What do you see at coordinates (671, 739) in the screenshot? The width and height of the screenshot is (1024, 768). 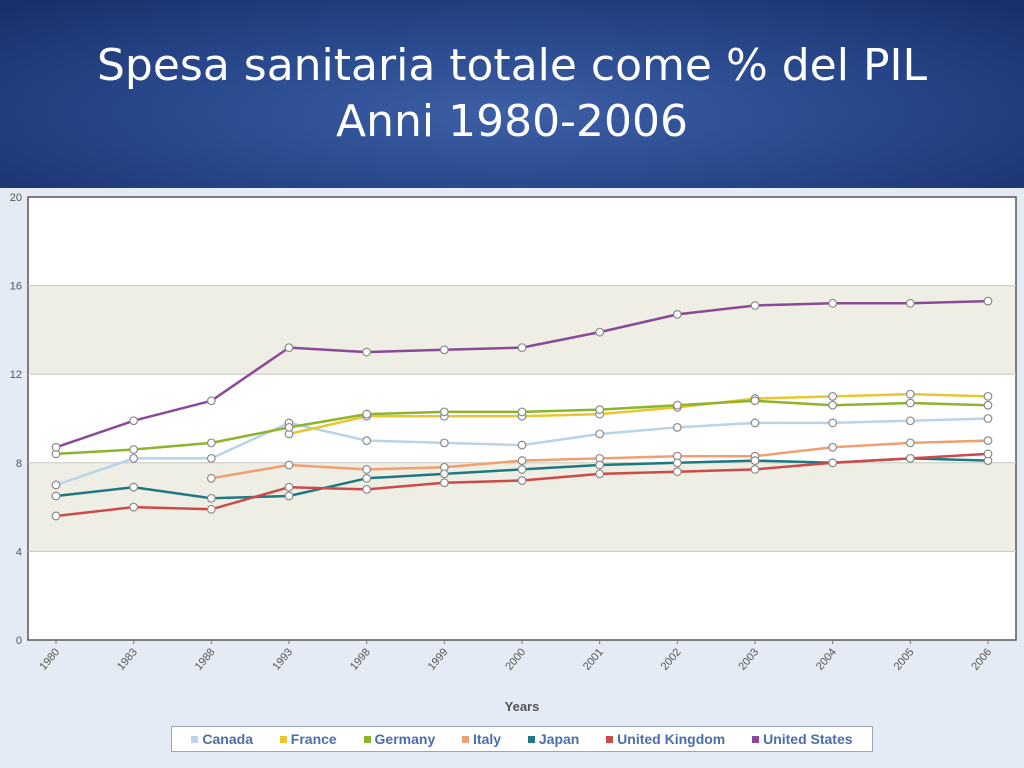 I see `legend-label: United Kingdom` at bounding box center [671, 739].